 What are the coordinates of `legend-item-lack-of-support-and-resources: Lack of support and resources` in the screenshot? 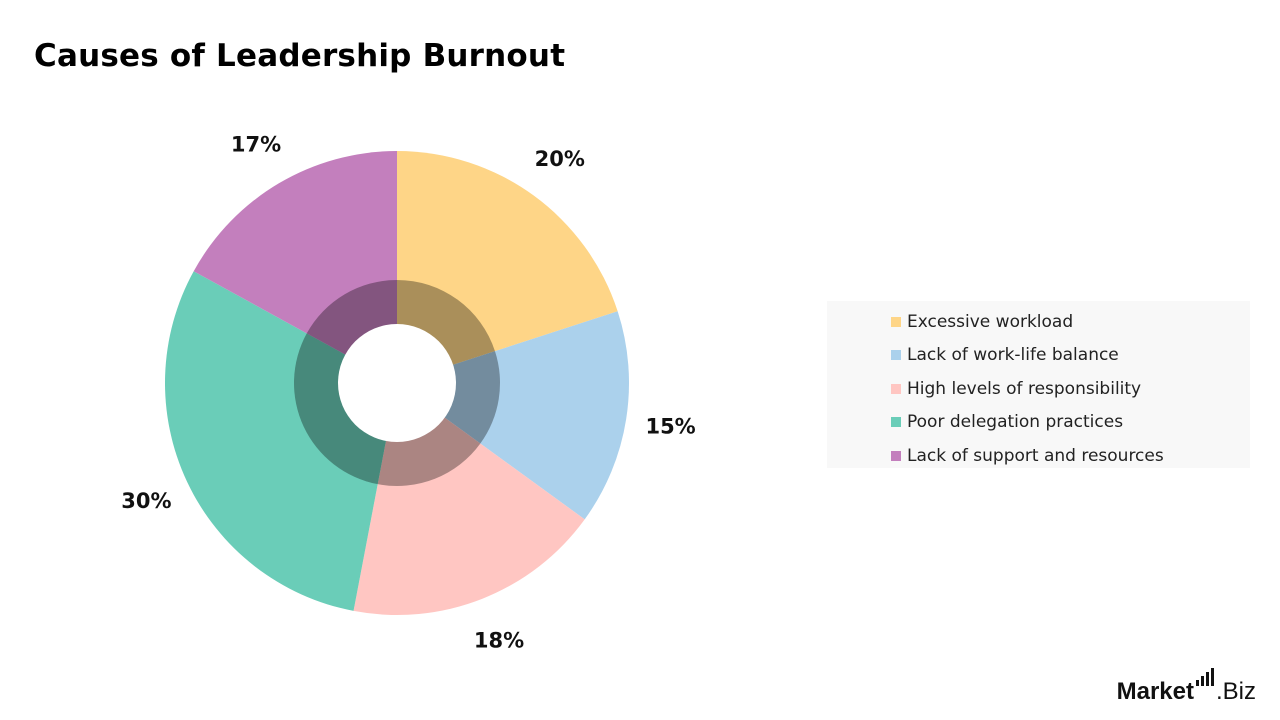 It's located at (1070, 456).